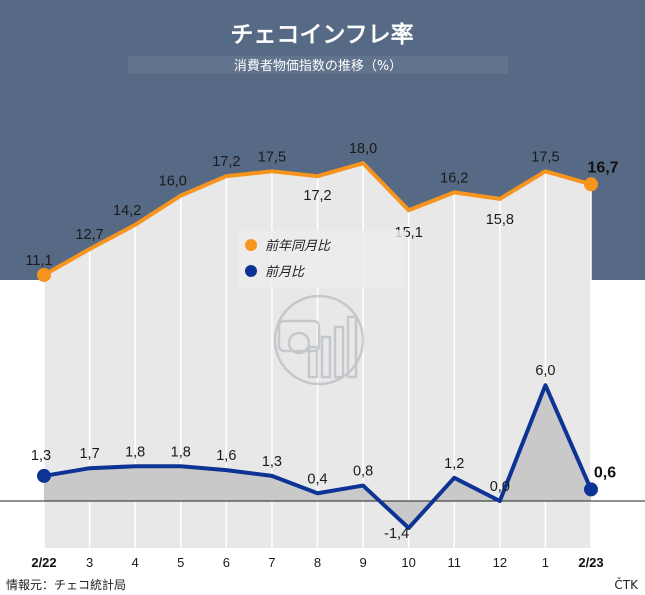  What do you see at coordinates (89, 454) in the screenshot?
I see `mom-data-label: 1,7` at bounding box center [89, 454].